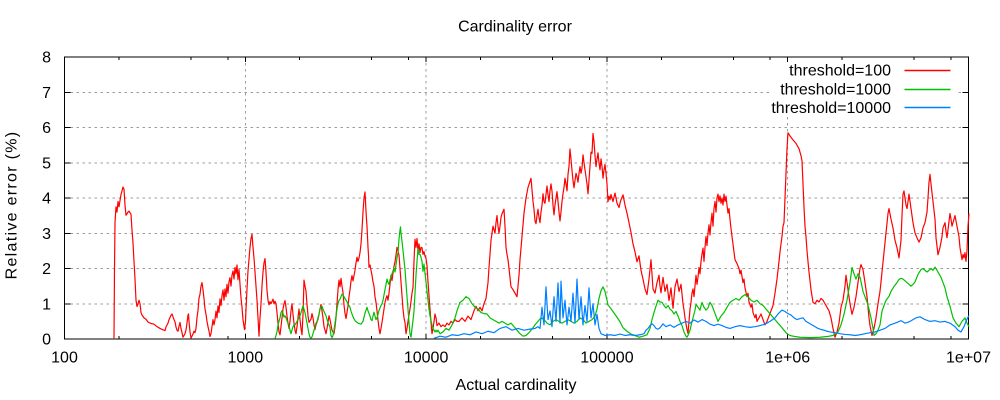 This screenshot has width=1000, height=400. What do you see at coordinates (515, 27) in the screenshot?
I see `svg-text: Cardinality error` at bounding box center [515, 27].